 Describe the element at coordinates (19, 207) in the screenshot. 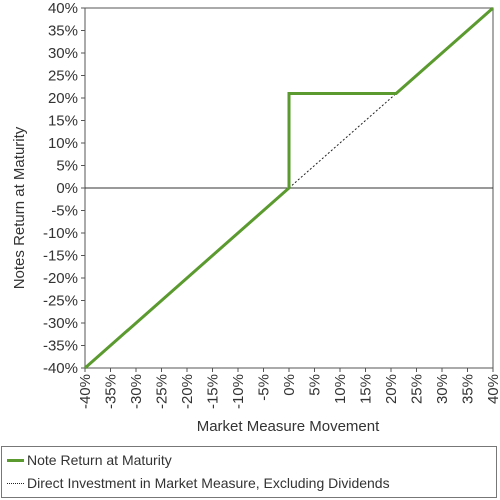

I see `y-axis-label: Notes Return at Maturity` at that location.